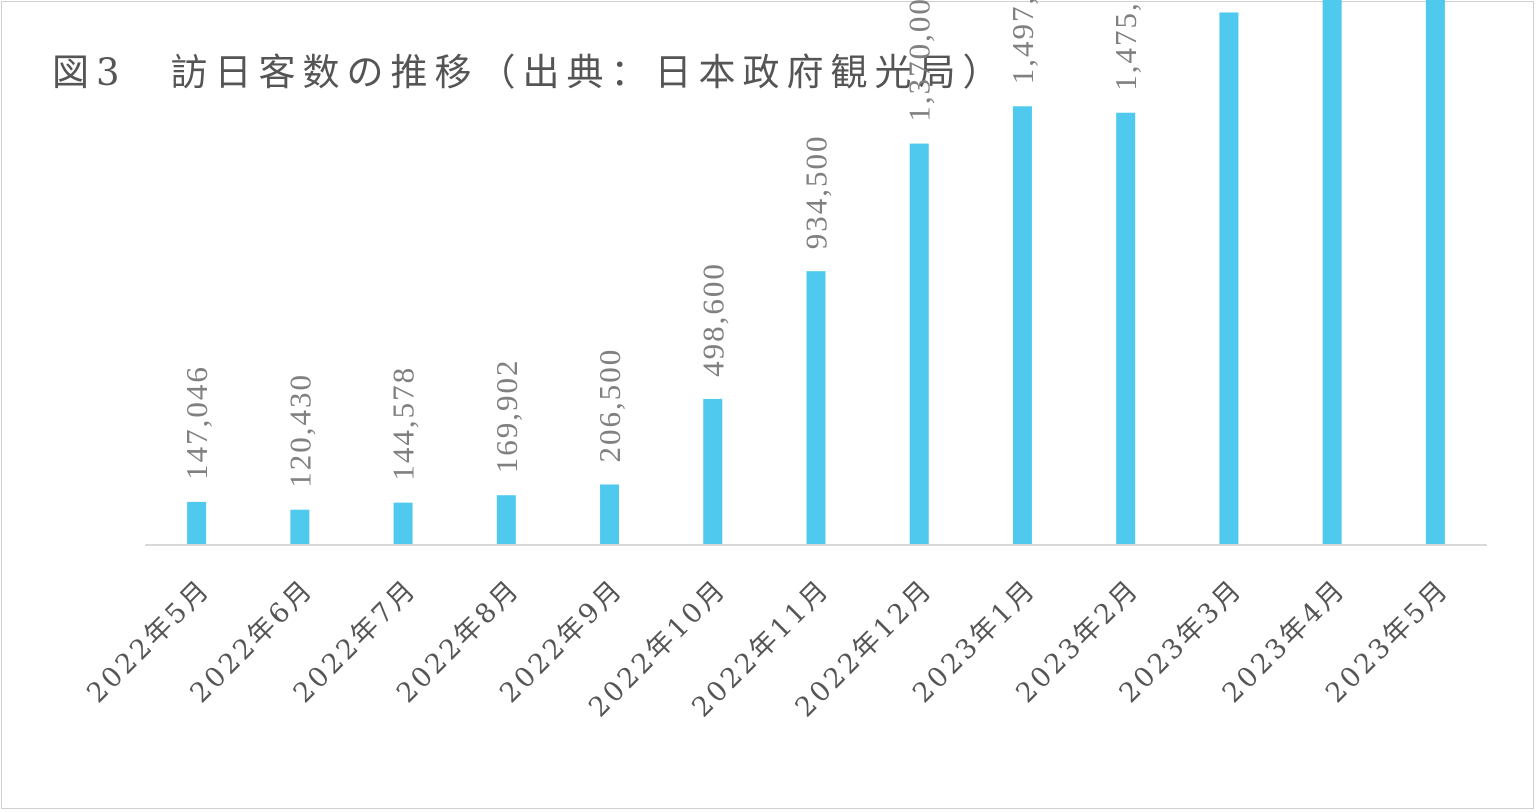 Image resolution: width=1537 pixels, height=812 pixels. What do you see at coordinates (816, 191) in the screenshot?
I see `data-label-6: 934,500` at bounding box center [816, 191].